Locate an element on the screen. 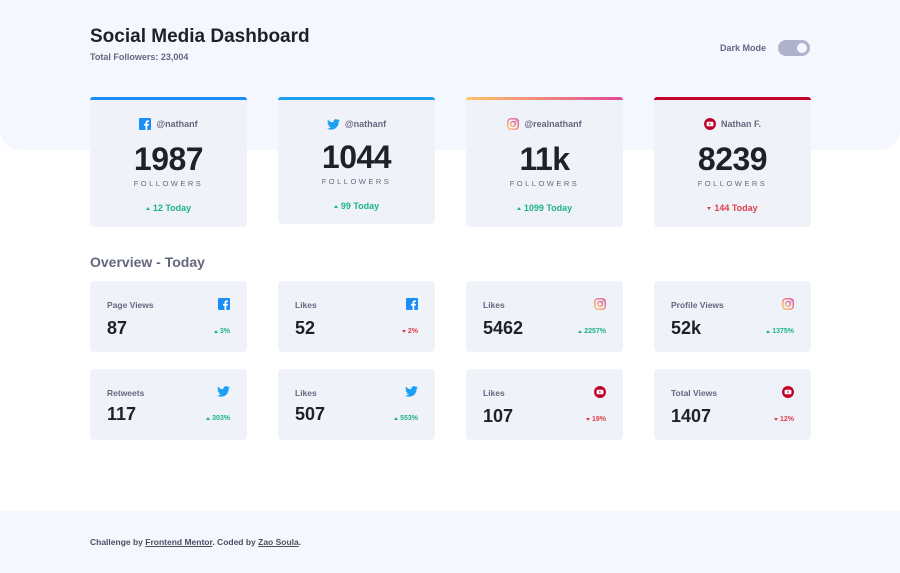 The height and width of the screenshot is (573, 900). follower-count: 1987 is located at coordinates (168, 159).